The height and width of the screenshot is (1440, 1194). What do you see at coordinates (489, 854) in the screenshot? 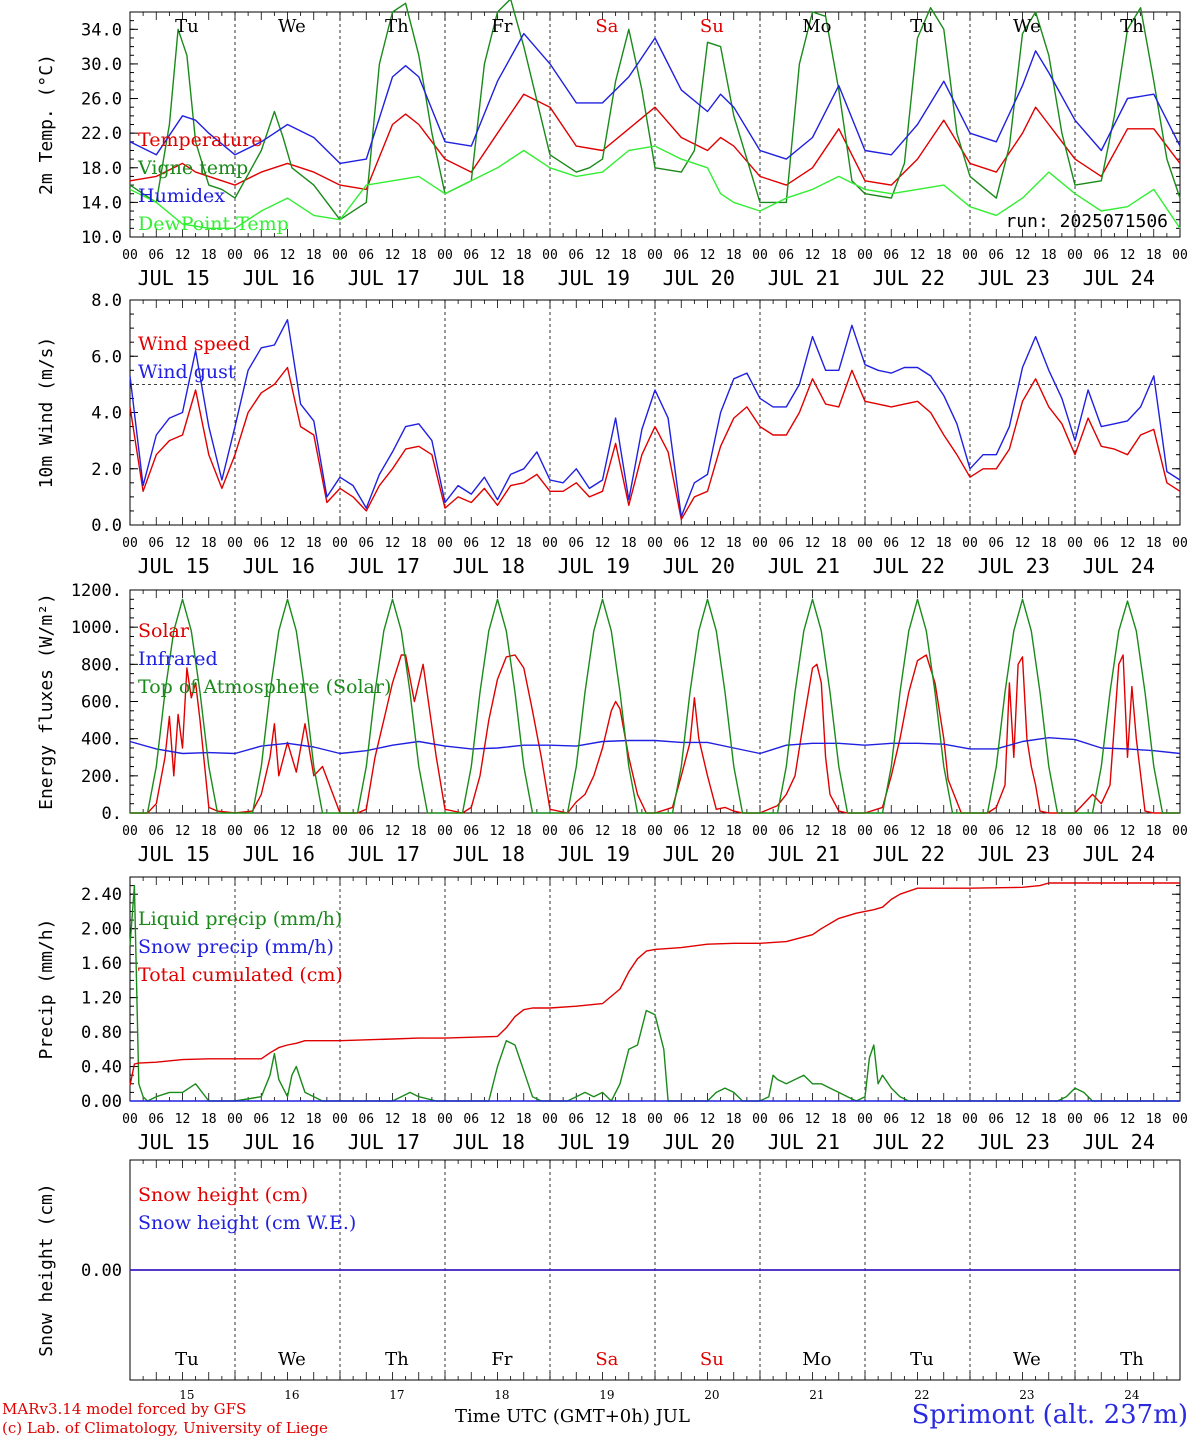
I see `date-label: JUL 18` at bounding box center [489, 854].